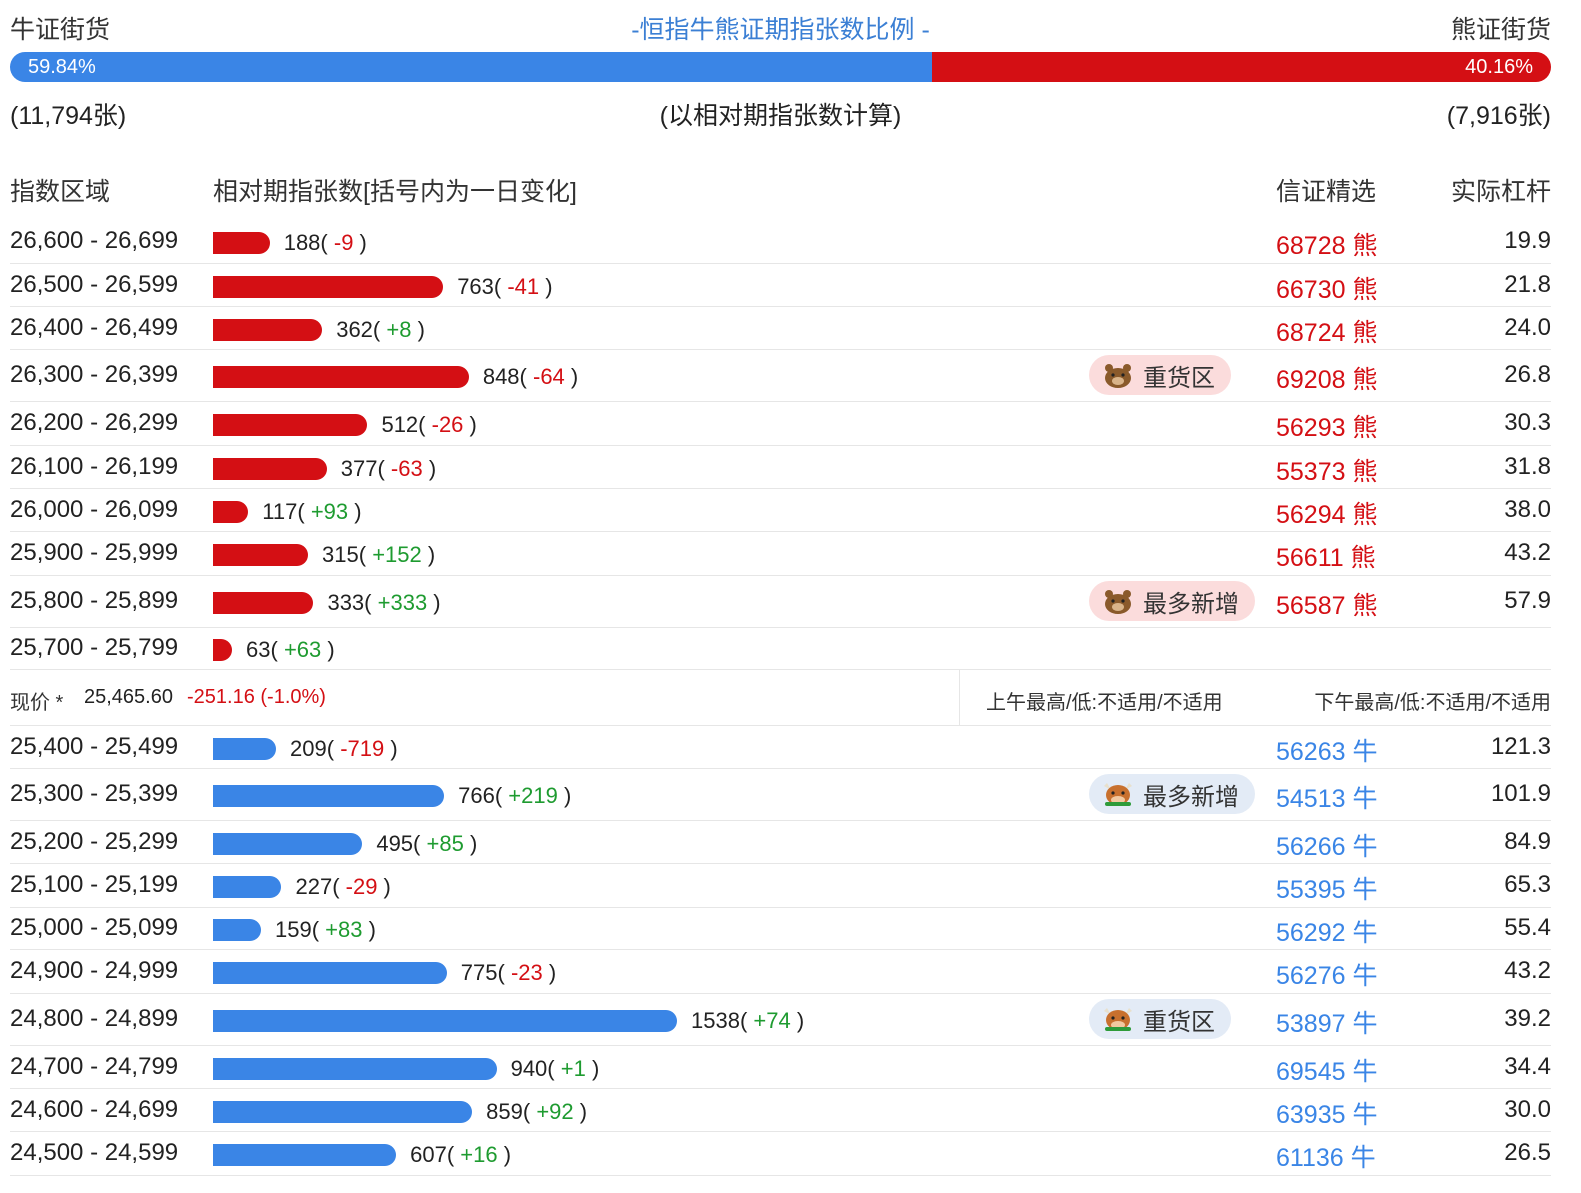  I want to click on index-range: 24,900 - 24,999, so click(94, 970).